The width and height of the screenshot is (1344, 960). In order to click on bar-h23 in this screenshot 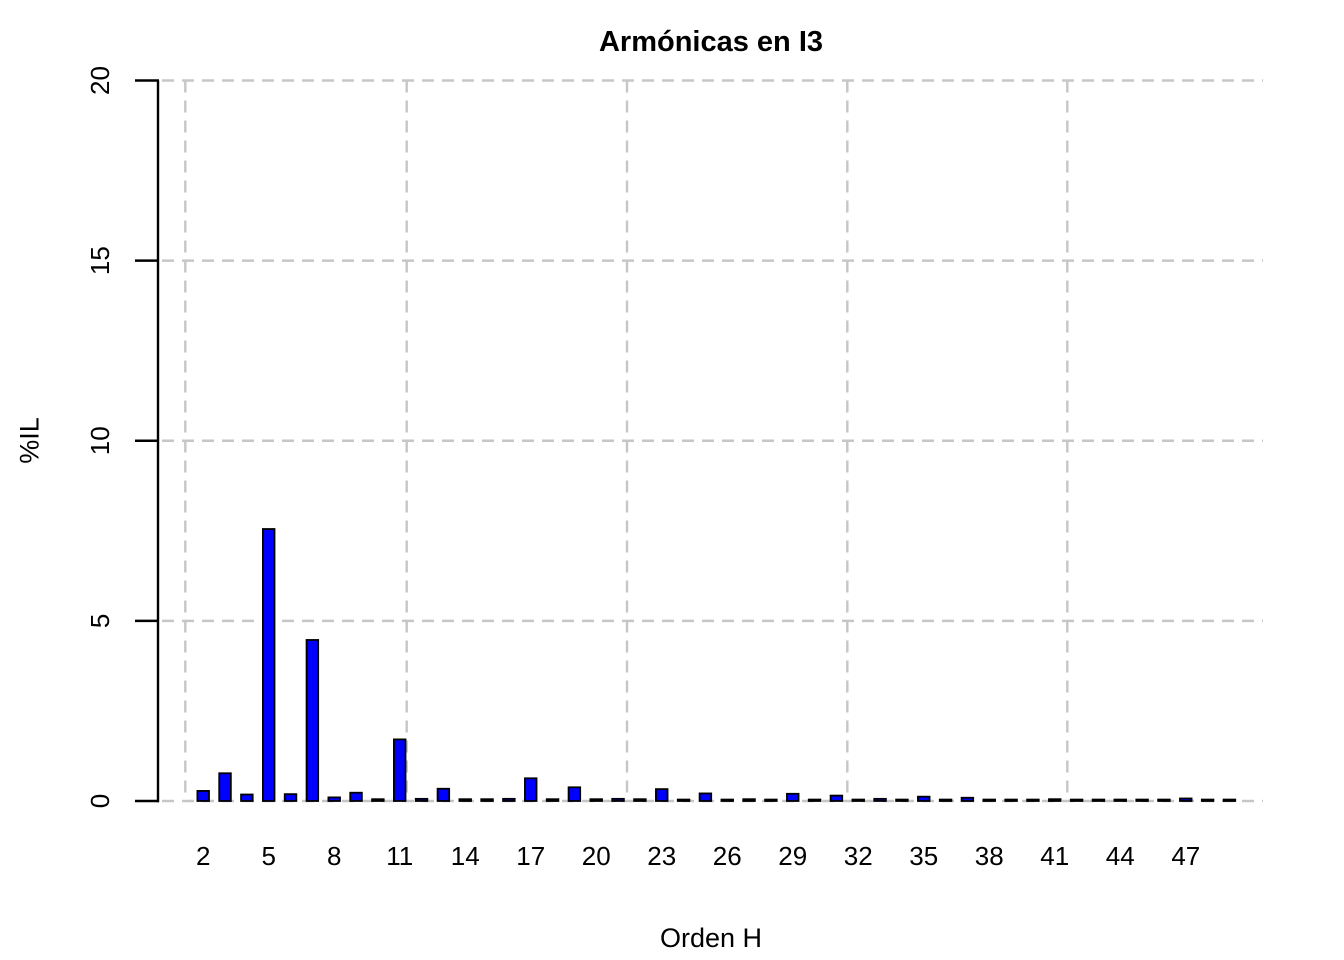, I will do `click(662, 795)`.